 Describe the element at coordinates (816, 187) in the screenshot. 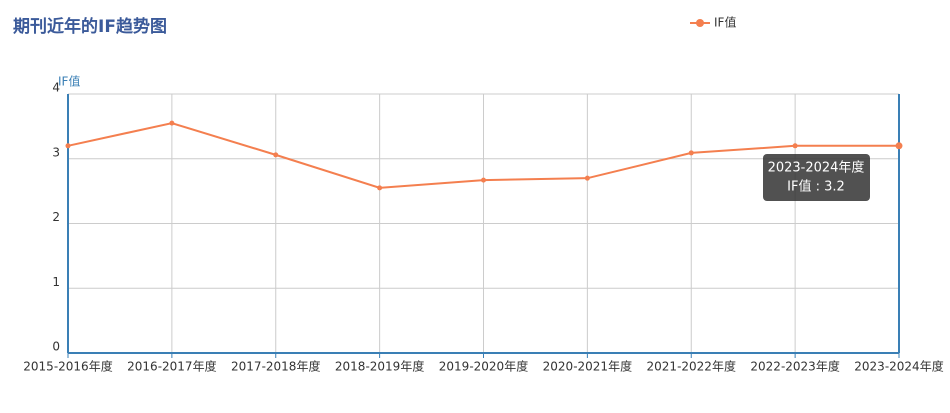

I see `tooltip-text: IF值 : 3.2` at that location.